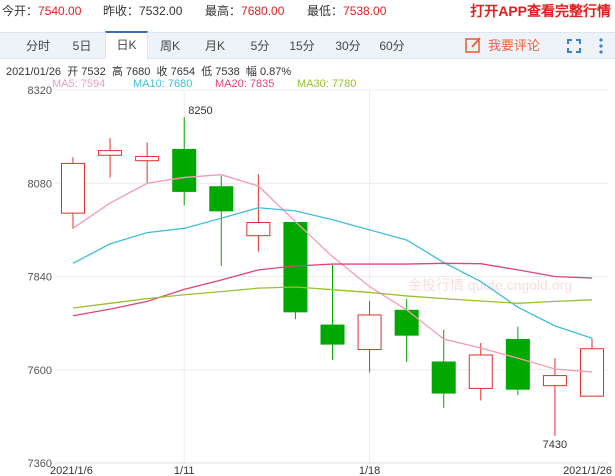 Image resolution: width=615 pixels, height=476 pixels. Describe the element at coordinates (327, 84) in the screenshot. I see `ma30-legend: MA30: 7780` at that location.